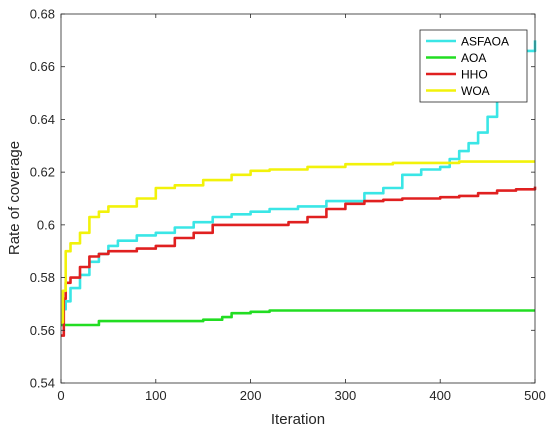 This screenshot has width=550, height=436. I want to click on y-tick-label: 0.56, so click(42, 330).